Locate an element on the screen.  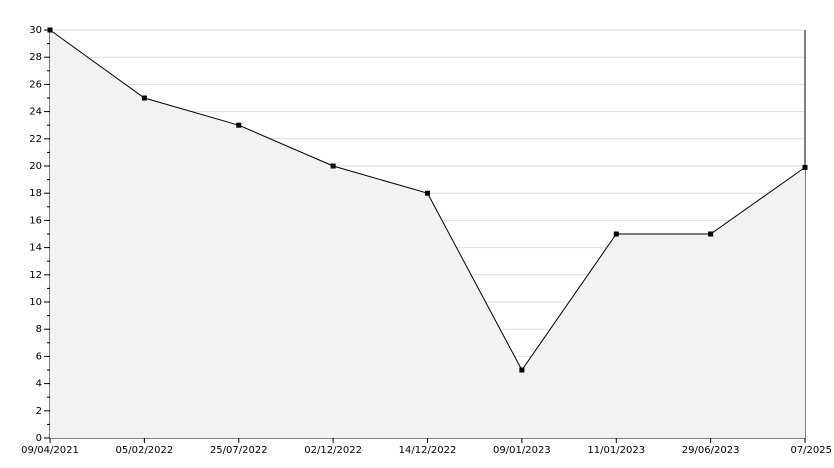
y-tick-label: 20 is located at coordinates (35, 166).